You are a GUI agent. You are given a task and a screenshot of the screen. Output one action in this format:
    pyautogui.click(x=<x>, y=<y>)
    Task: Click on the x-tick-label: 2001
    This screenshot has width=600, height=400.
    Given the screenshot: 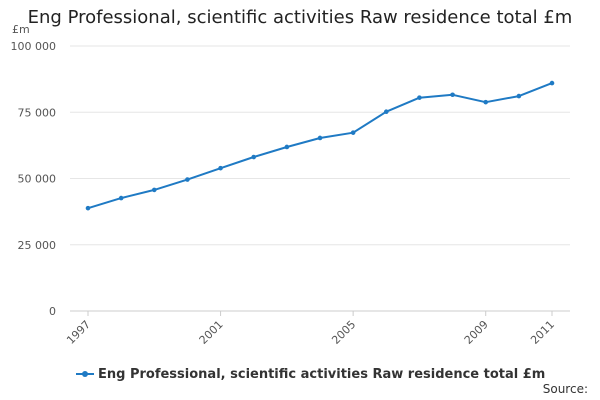 What is the action you would take?
    pyautogui.click(x=211, y=332)
    